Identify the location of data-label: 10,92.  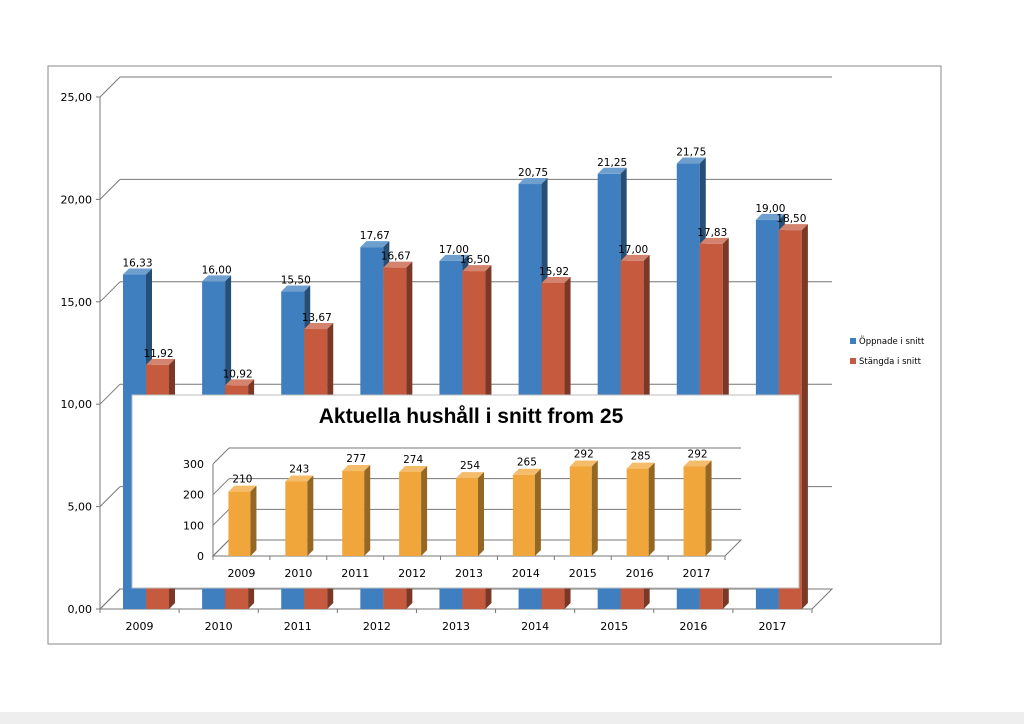
(238, 374).